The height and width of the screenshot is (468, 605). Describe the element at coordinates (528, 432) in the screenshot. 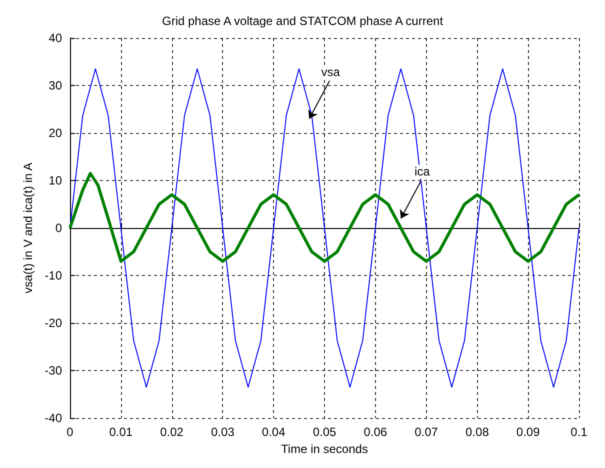

I see `x-tick-label: 0.09` at that location.